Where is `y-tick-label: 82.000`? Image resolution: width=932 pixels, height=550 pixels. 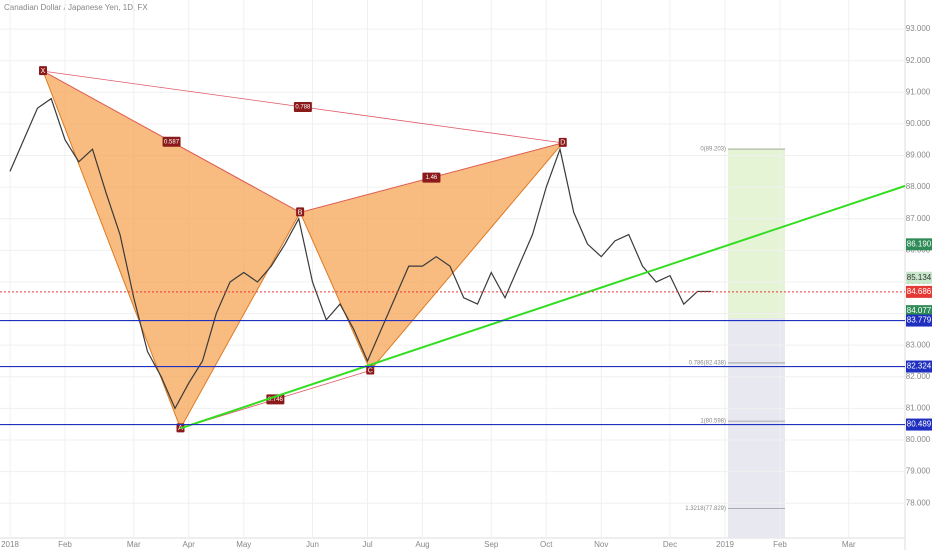
y-tick-label: 82.000 is located at coordinates (918, 376).